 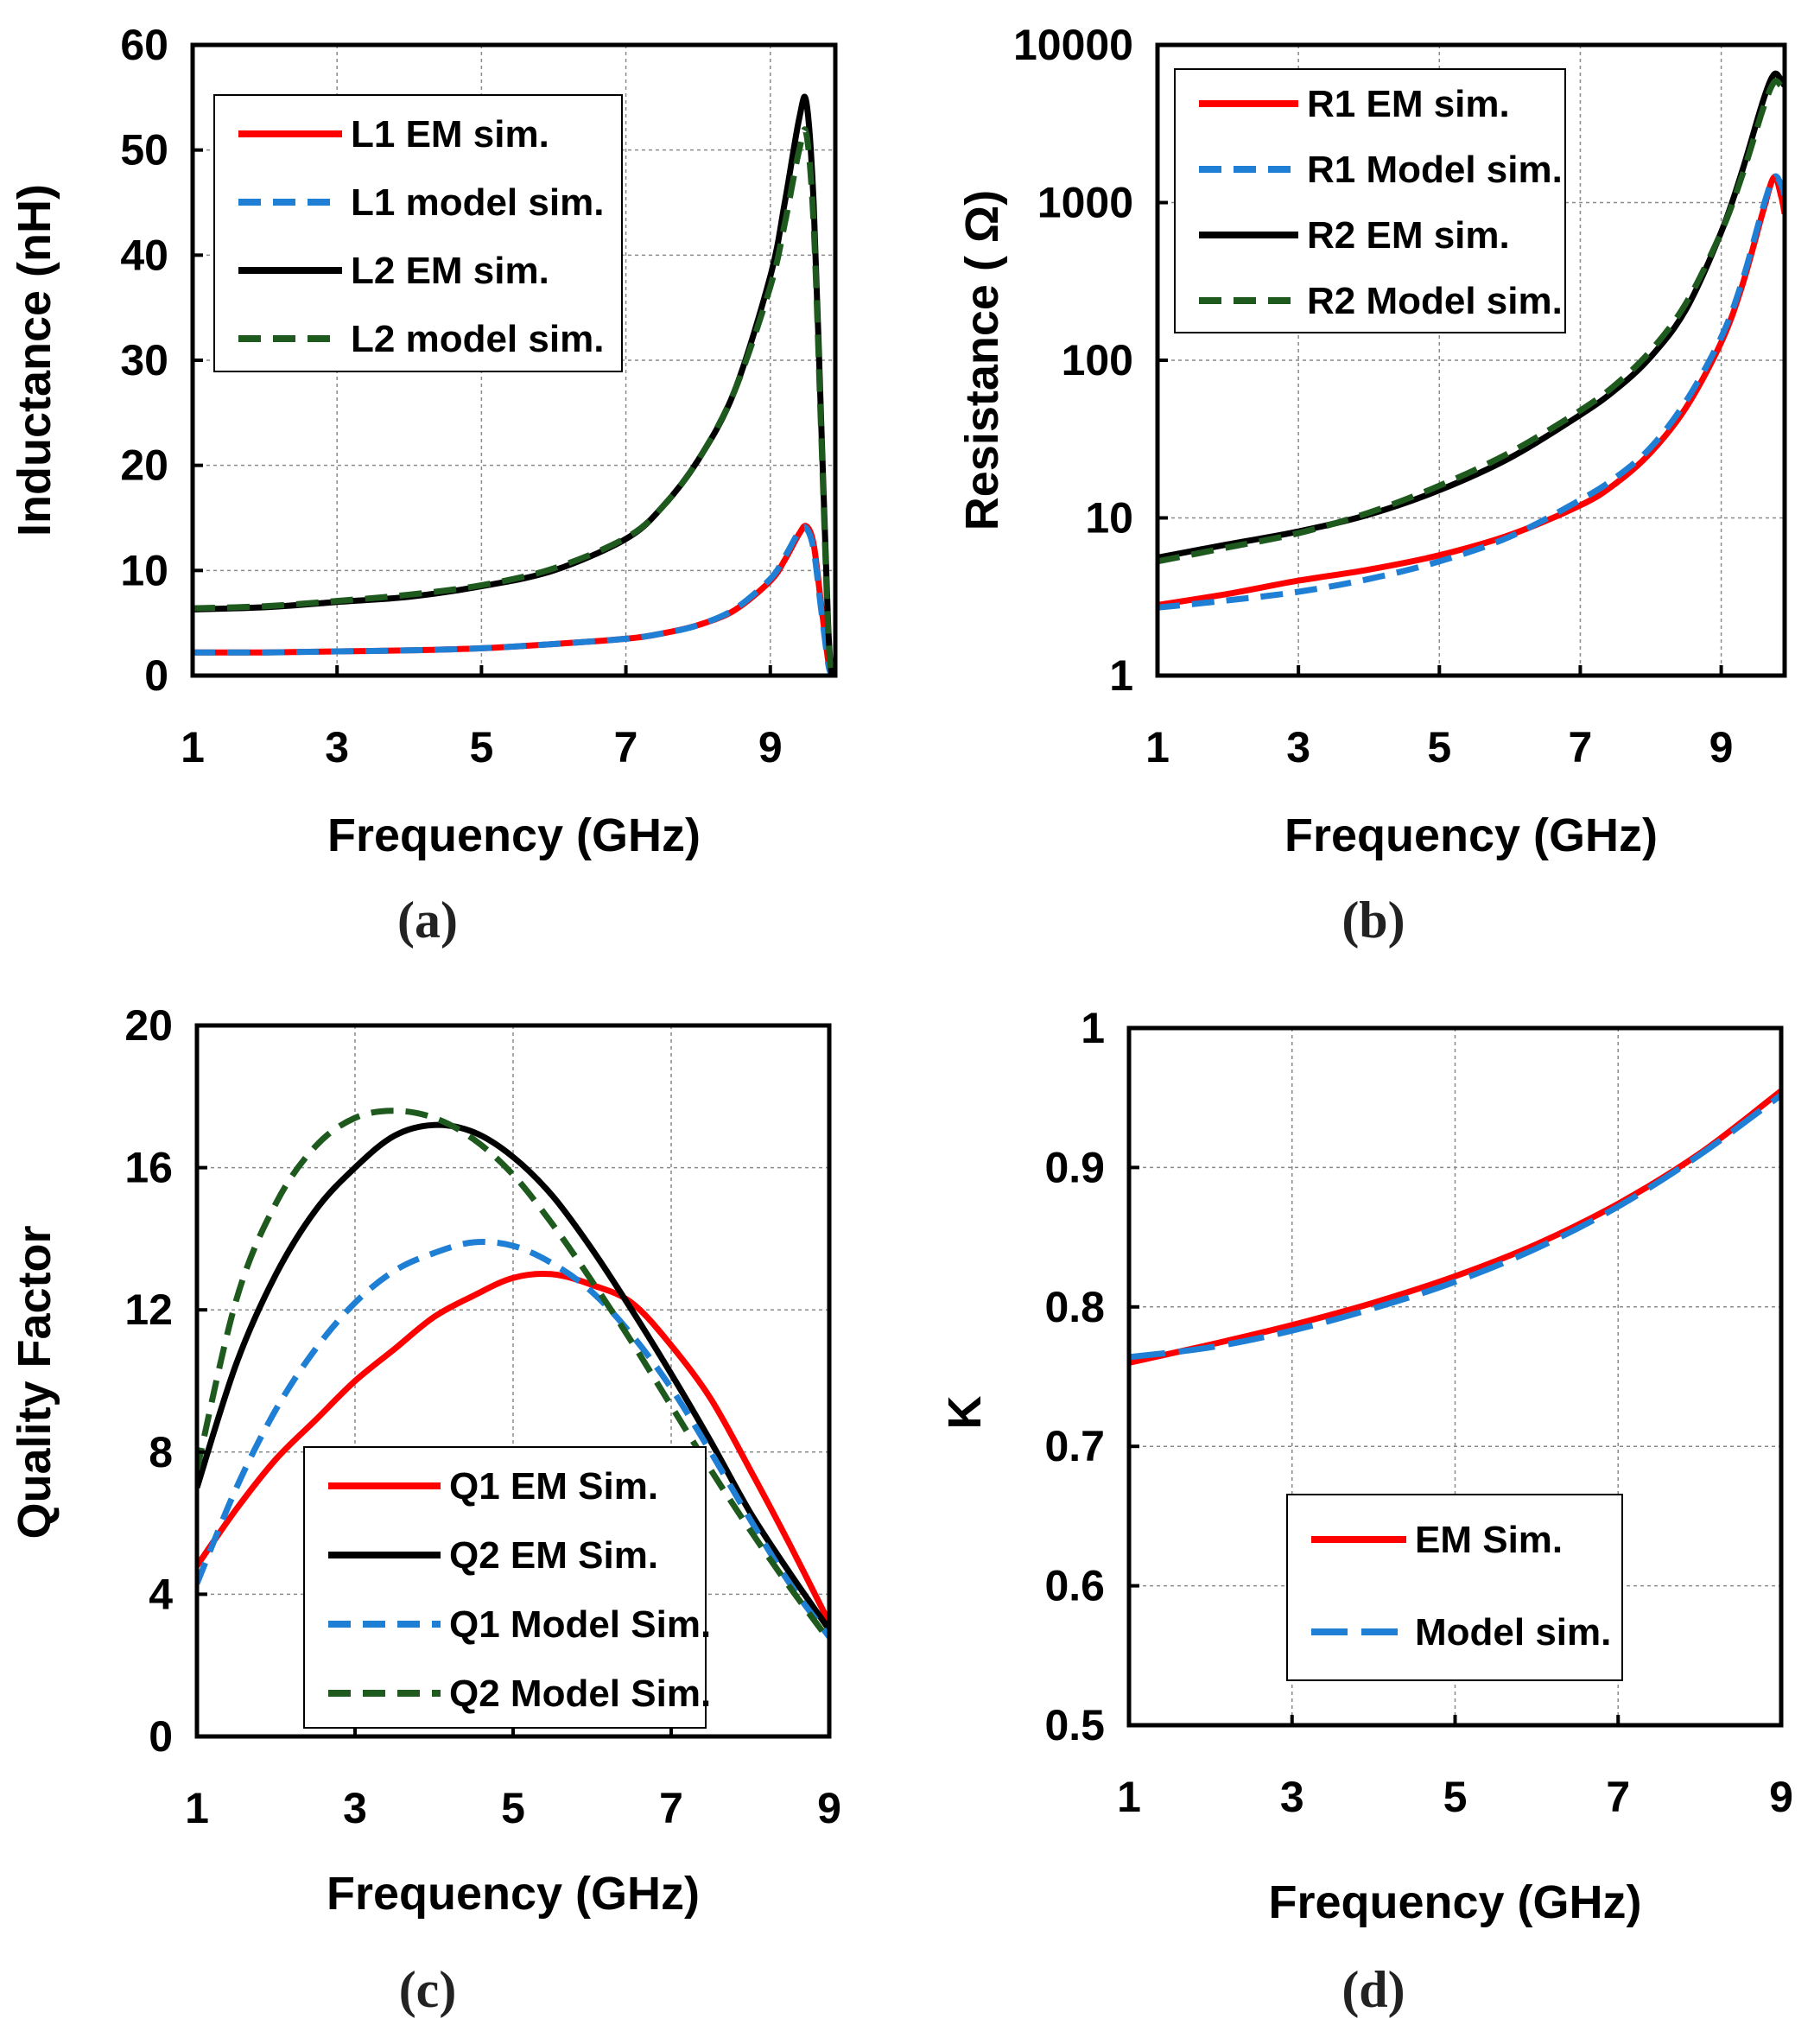 I want to click on y-tick-label: 30, so click(x=144, y=360).